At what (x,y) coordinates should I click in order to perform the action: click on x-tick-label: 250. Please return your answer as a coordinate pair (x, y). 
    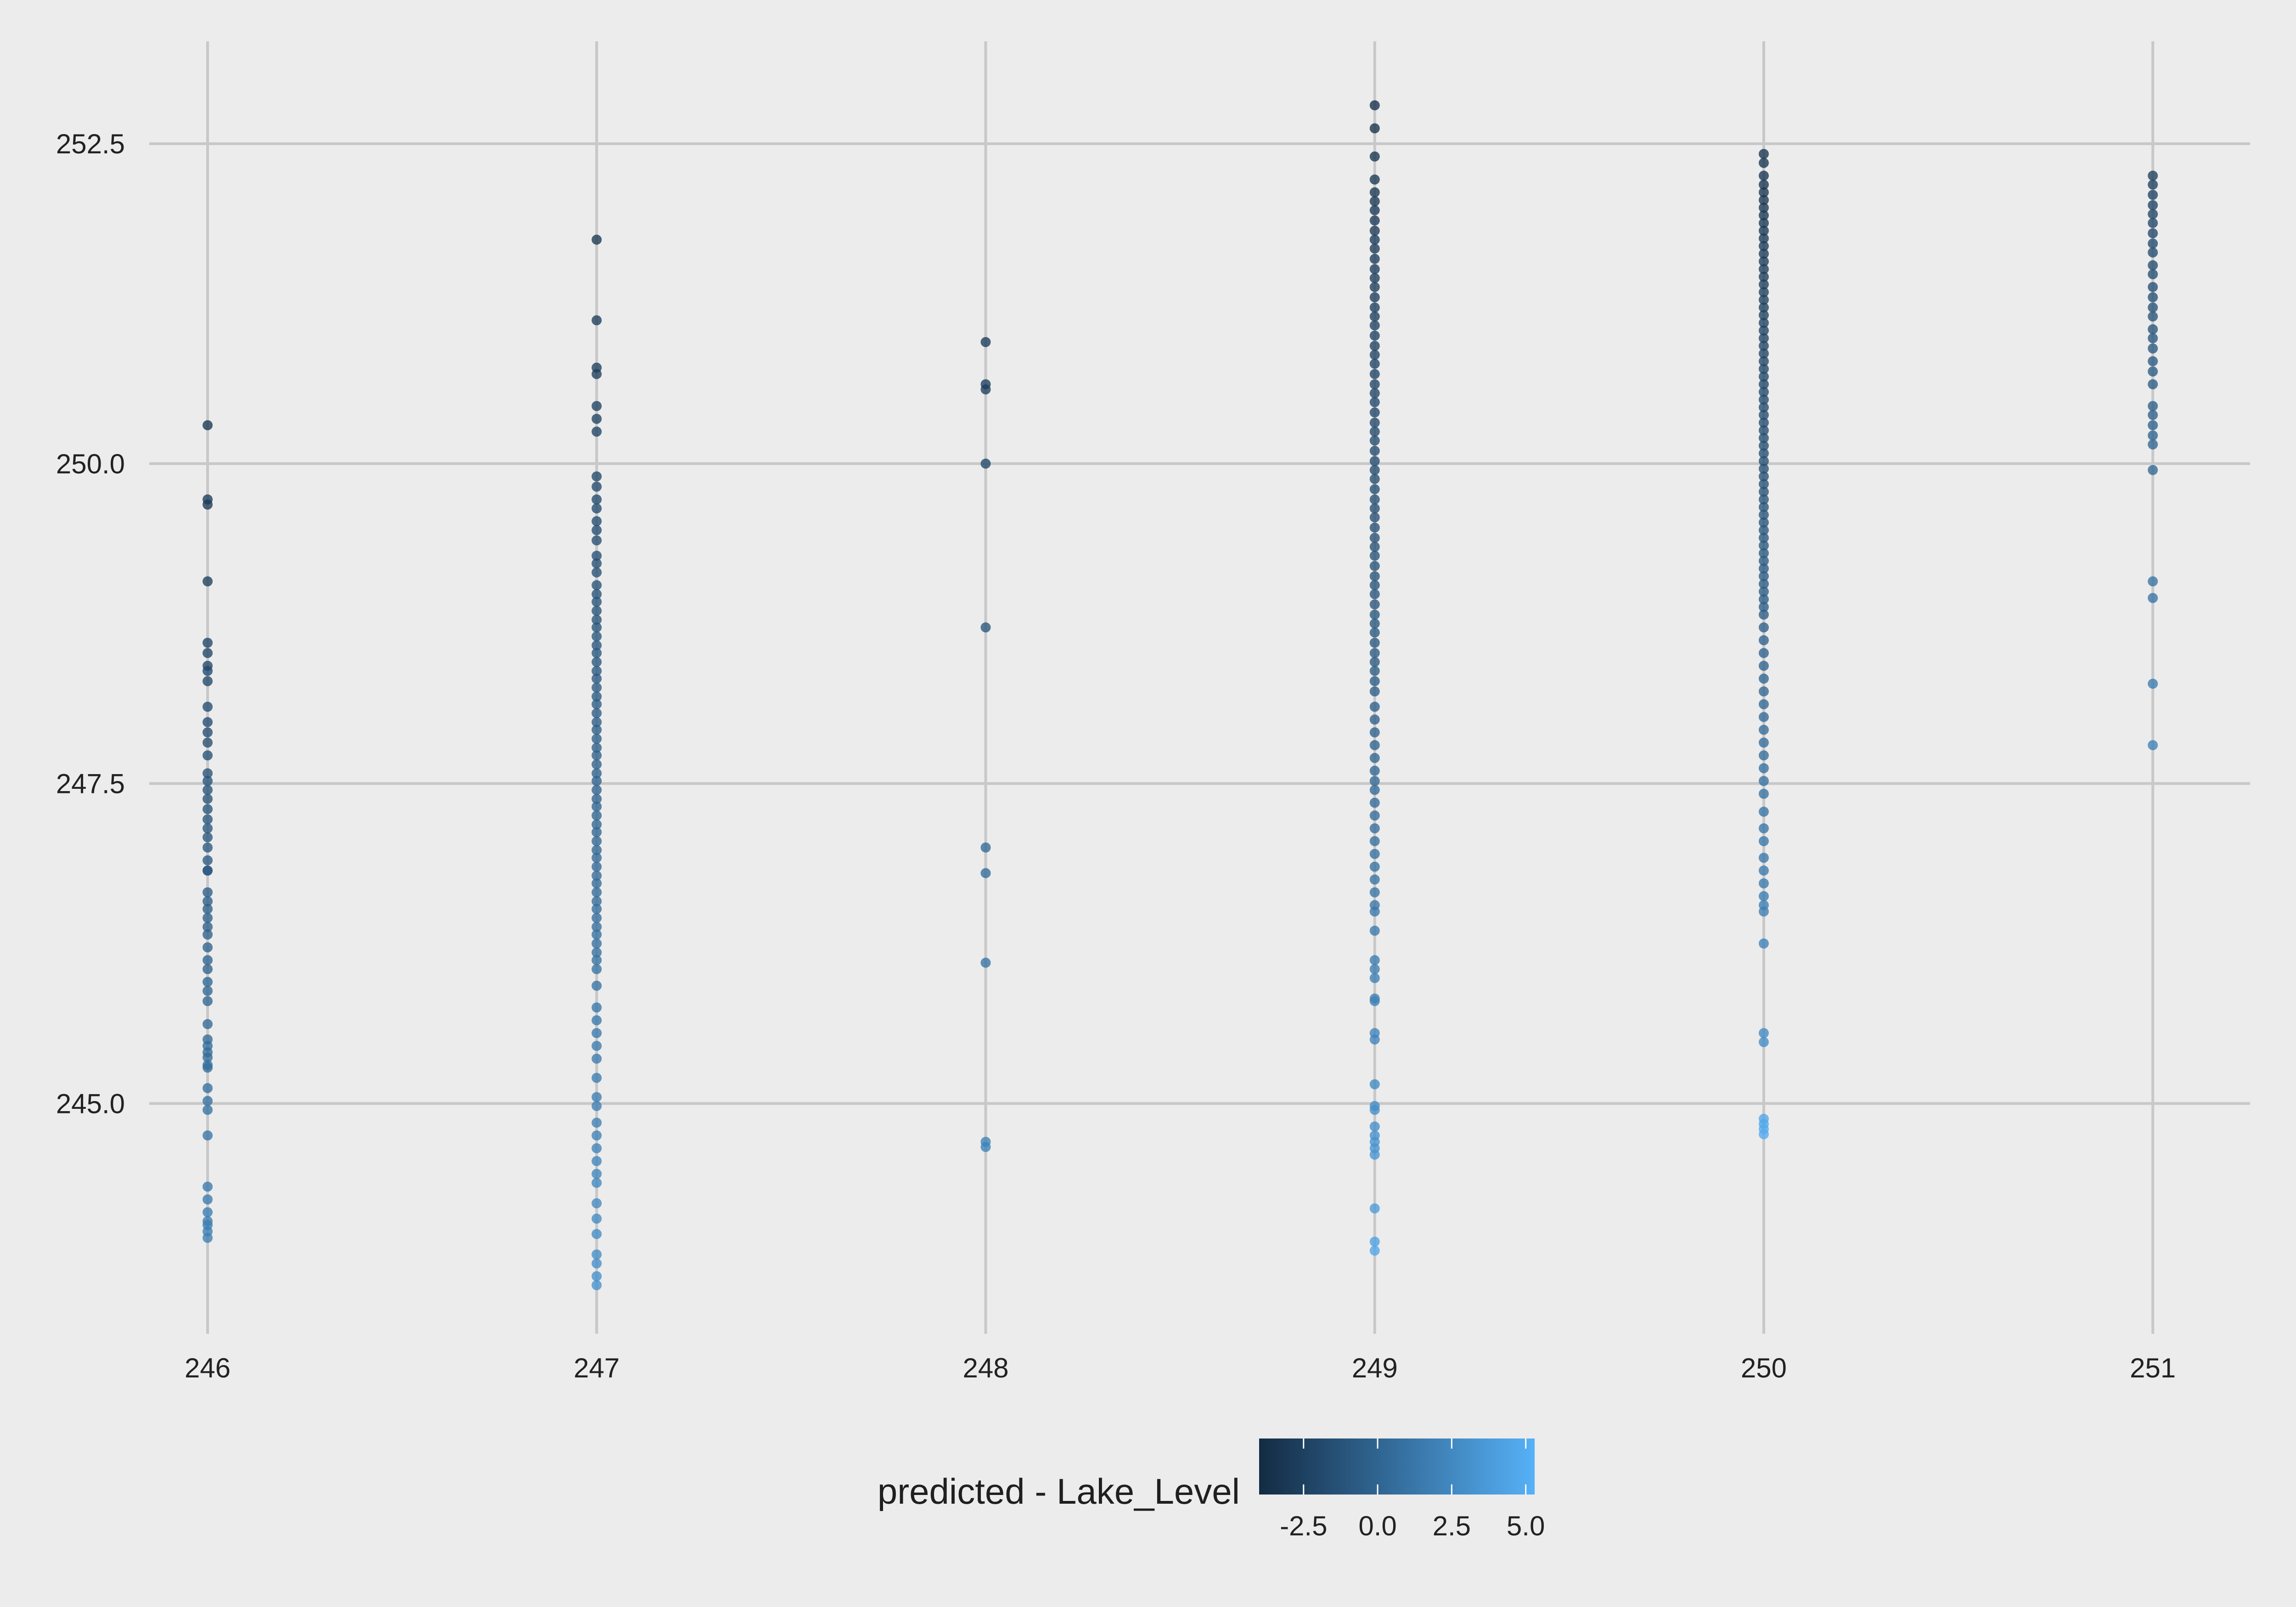
    Looking at the image, I should click on (1764, 1368).